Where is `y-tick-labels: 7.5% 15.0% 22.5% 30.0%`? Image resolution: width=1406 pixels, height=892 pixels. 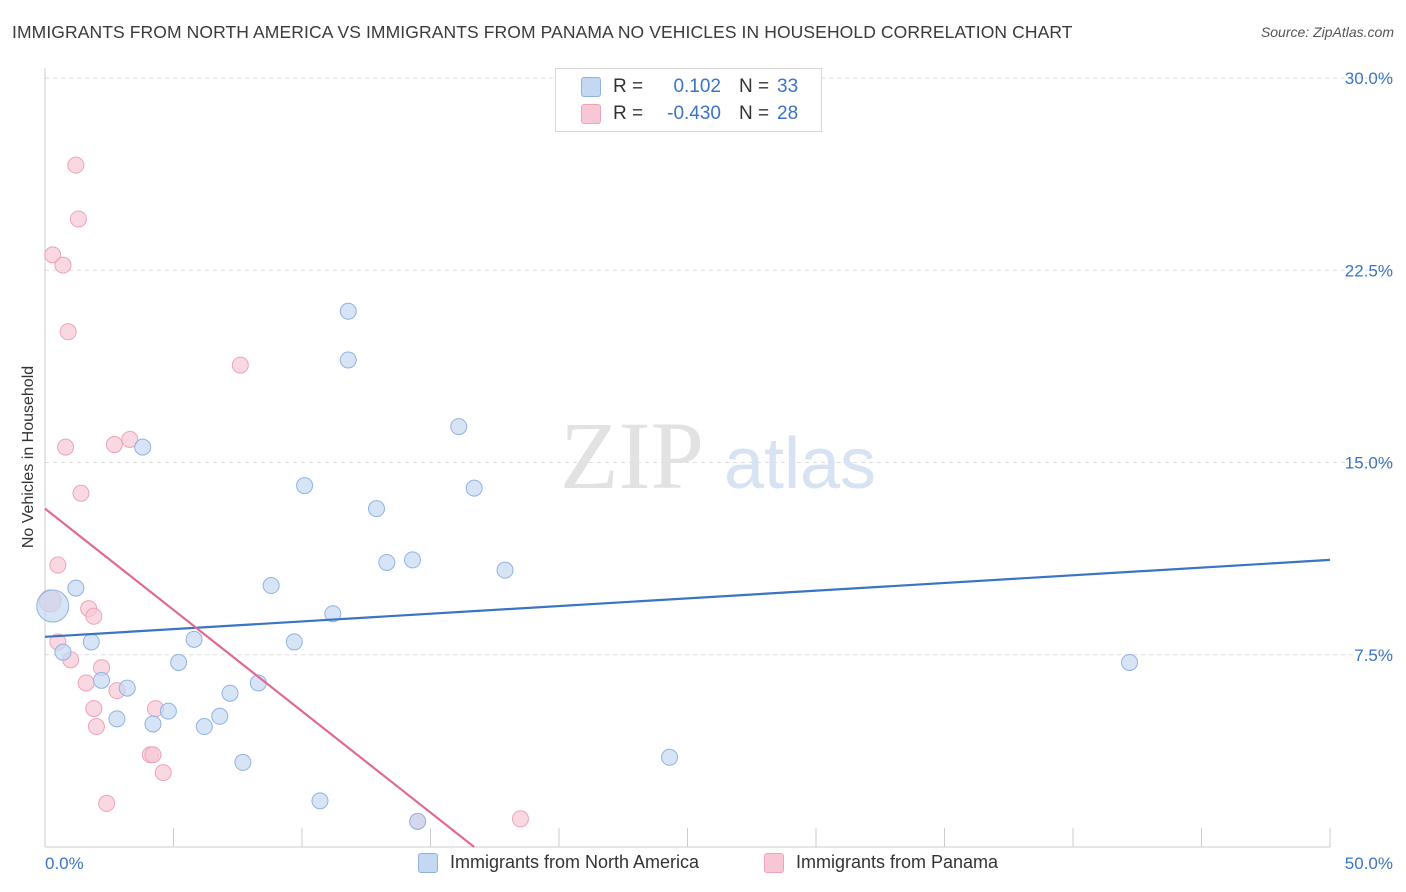
y-tick-labels: 7.5% 15.0% 22.5% 30.0% is located at coordinates (1369, 367).